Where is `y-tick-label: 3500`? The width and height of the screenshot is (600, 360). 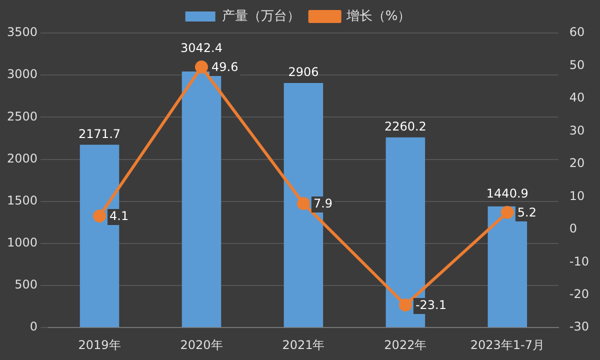
y-tick-label: 3500 is located at coordinates (22, 32).